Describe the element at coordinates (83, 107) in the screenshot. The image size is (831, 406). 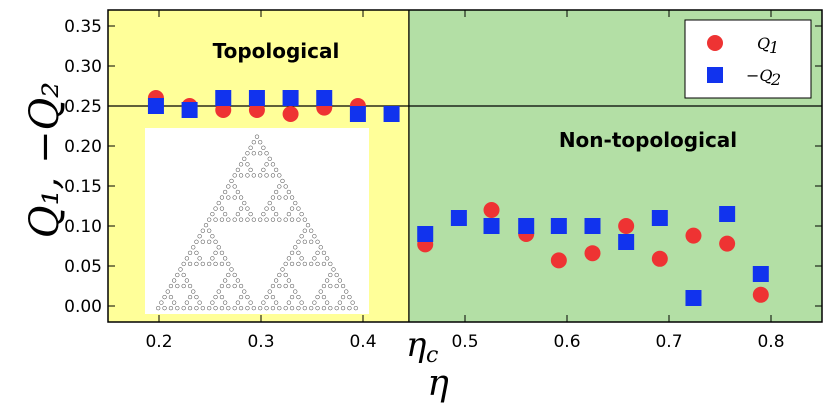
I see `y-tick-label: 0.25` at that location.